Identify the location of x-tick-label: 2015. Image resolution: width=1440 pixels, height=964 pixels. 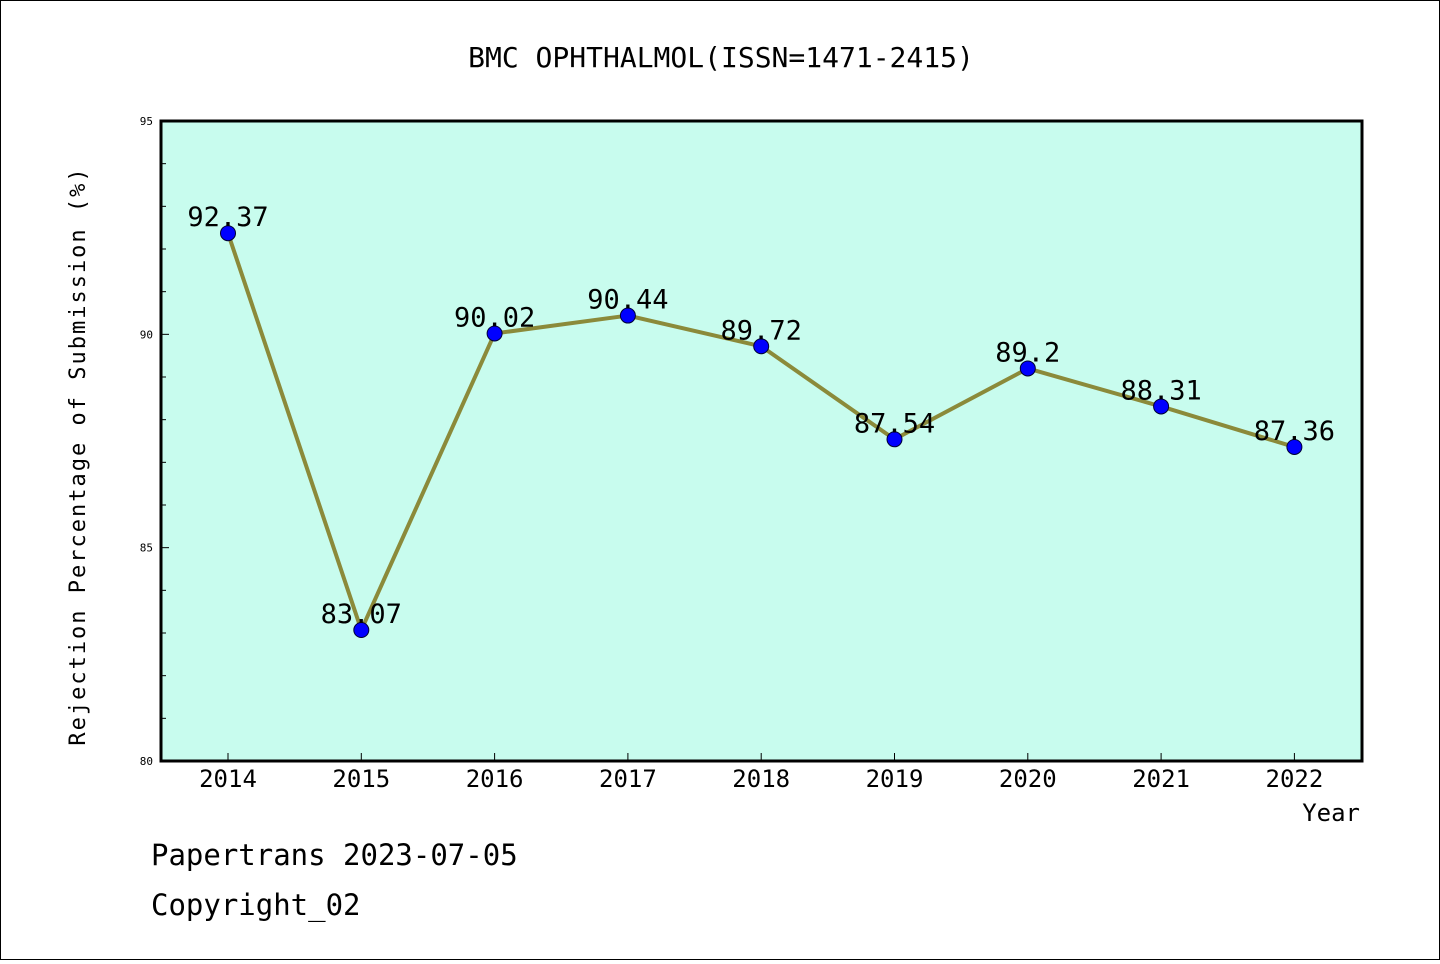
(361, 779).